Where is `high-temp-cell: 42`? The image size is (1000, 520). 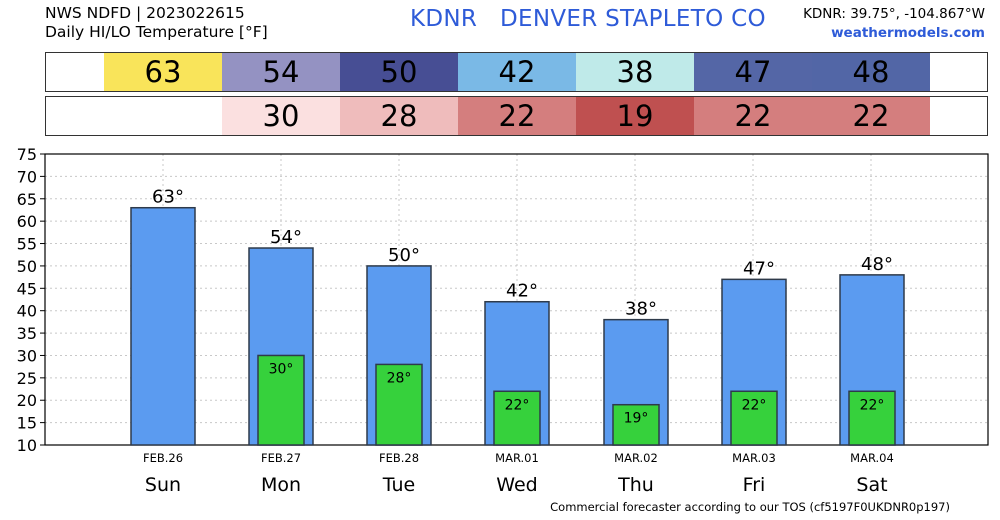 high-temp-cell: 42 is located at coordinates (517, 72).